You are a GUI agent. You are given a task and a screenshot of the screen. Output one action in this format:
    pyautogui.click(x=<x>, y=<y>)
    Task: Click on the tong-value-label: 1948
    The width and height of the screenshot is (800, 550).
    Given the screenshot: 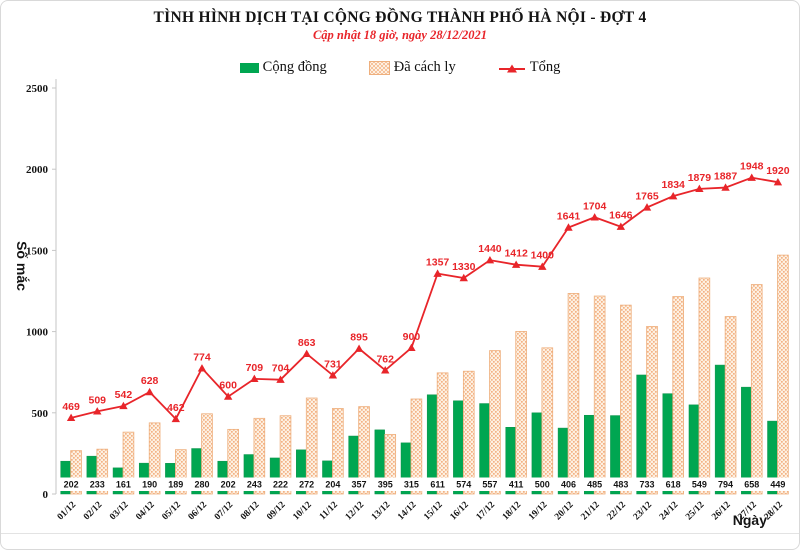 What is the action you would take?
    pyautogui.click(x=752, y=167)
    